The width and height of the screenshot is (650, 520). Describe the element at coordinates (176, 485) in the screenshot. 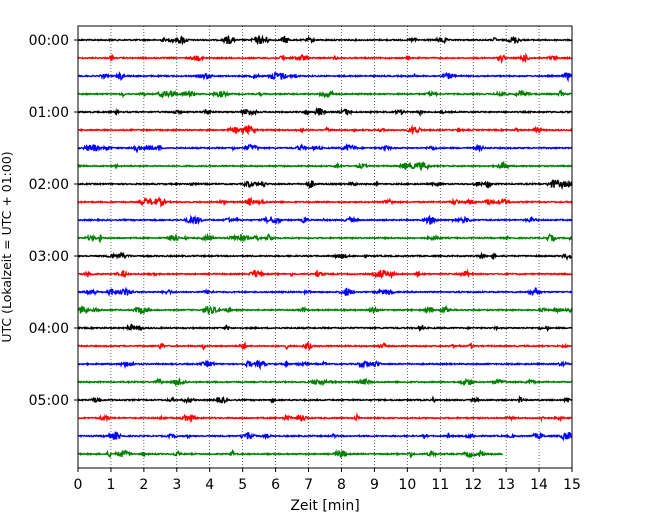

I see `x-tick-label-3: 3` at that location.